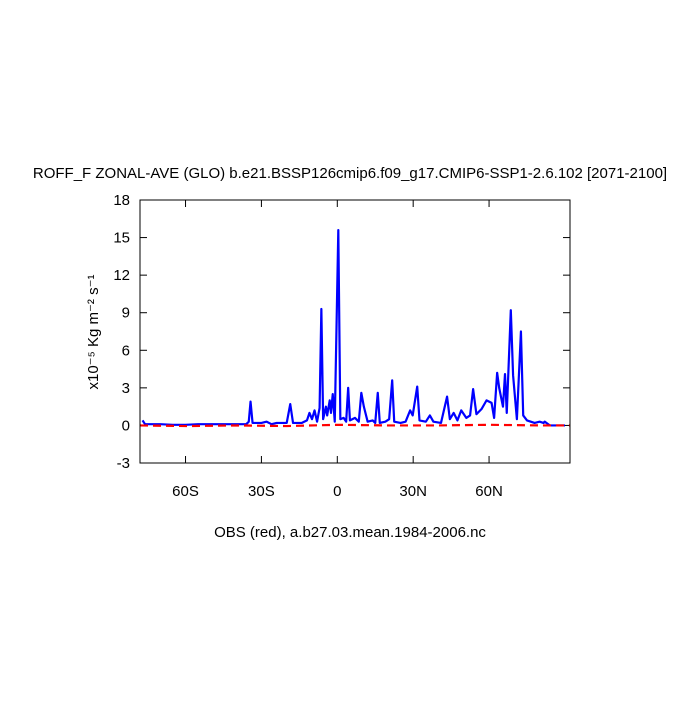 The image size is (700, 705). I want to click on y-tick-label: 3, so click(126, 388).